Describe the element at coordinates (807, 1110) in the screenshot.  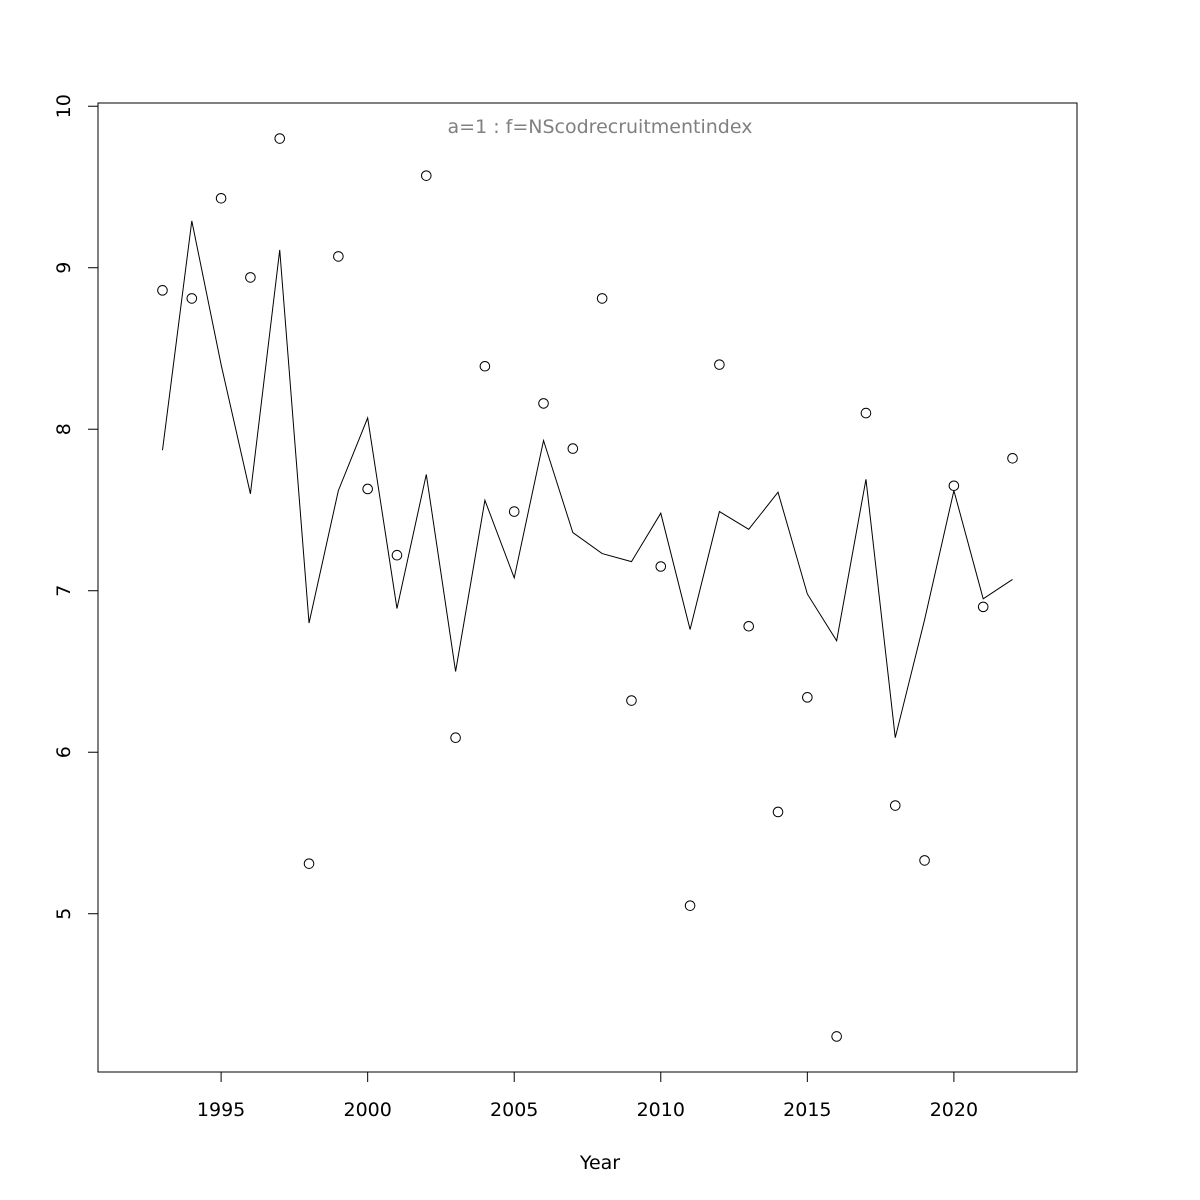
I see `x-tick-label: 2015` at that location.